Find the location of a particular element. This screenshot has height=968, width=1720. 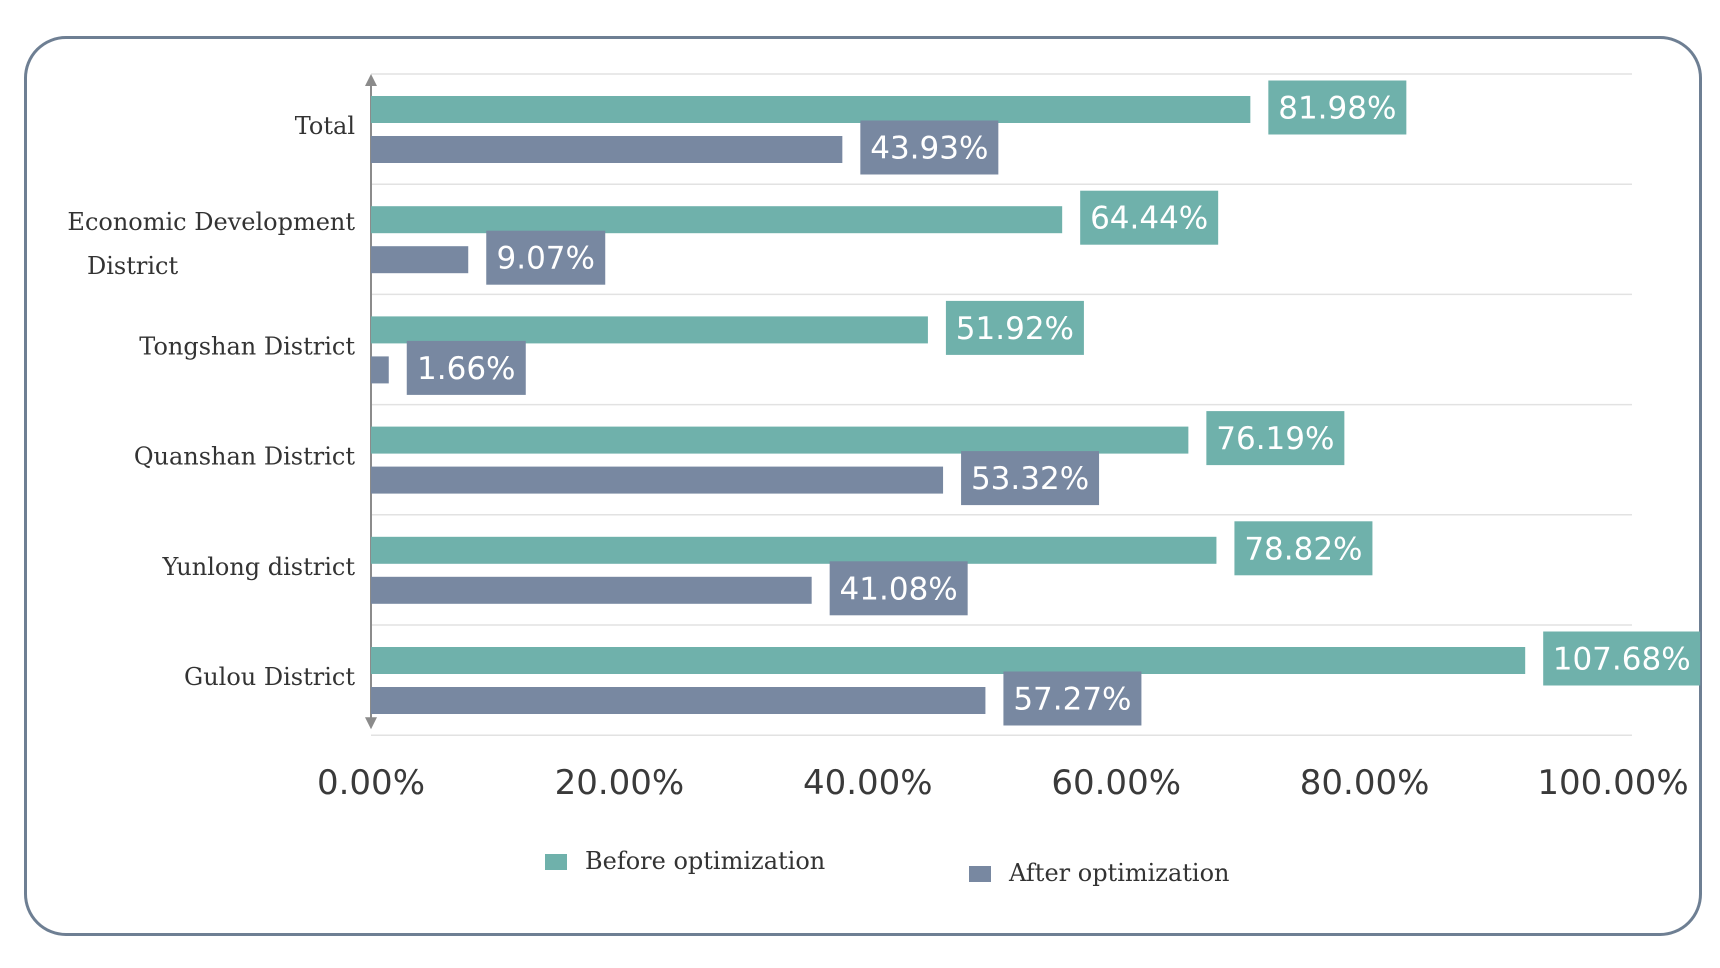

data-label: 9.07% is located at coordinates (546, 259).